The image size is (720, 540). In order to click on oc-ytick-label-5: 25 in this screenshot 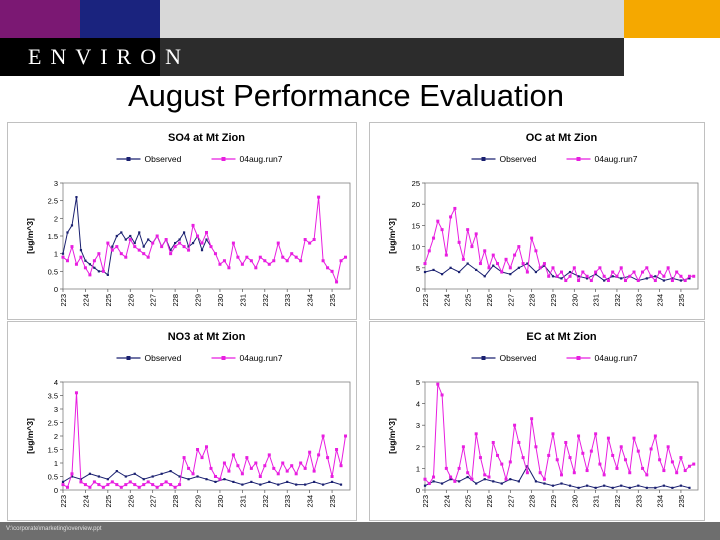, I will do `click(416, 183)`.